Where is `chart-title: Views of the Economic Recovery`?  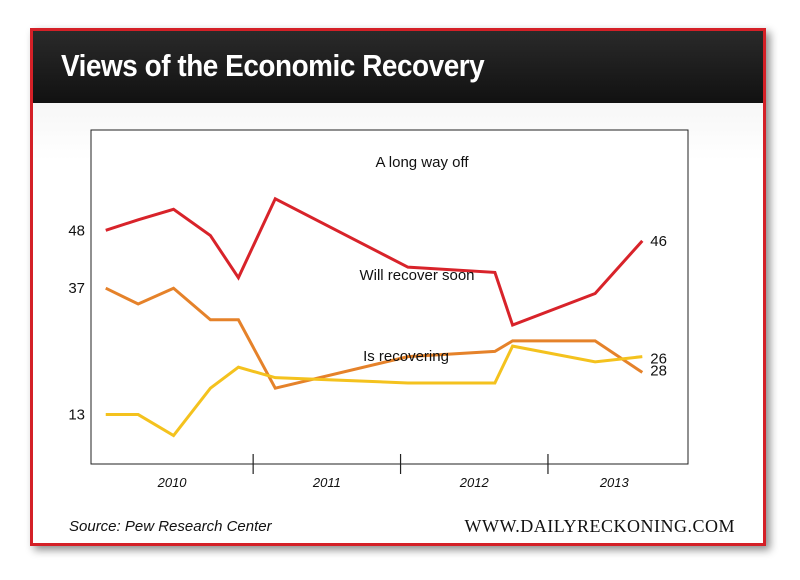
chart-title: Views of the Economic Recovery is located at coordinates (273, 65).